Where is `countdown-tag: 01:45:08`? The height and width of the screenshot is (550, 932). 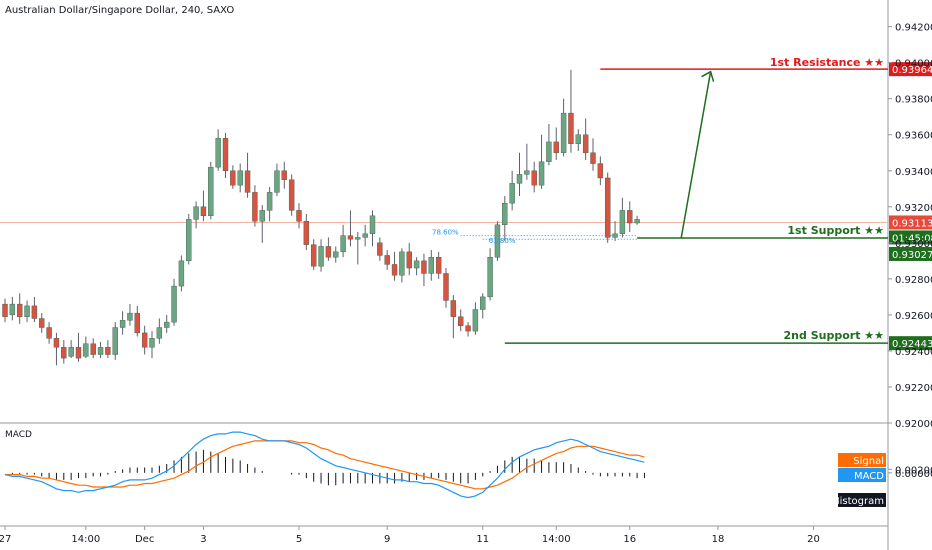 countdown-tag: 01:45:08 is located at coordinates (910, 237).